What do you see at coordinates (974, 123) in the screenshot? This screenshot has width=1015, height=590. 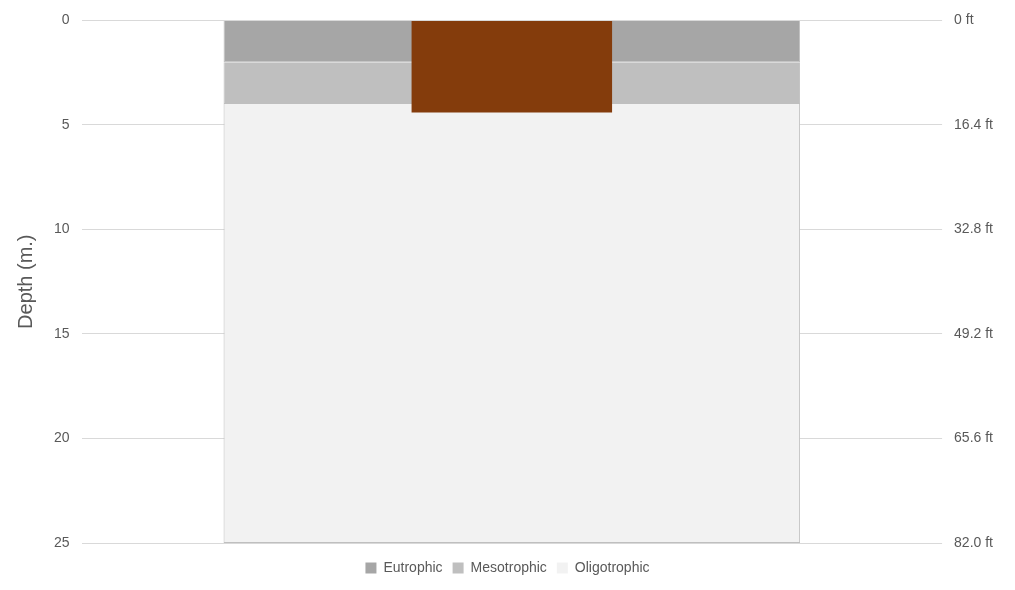 I see `y2-tick-label: 16.4 ft` at bounding box center [974, 123].